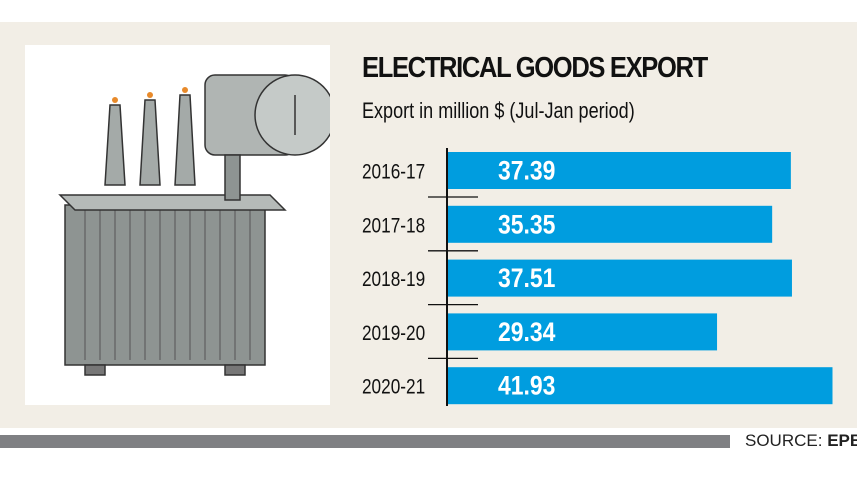 This screenshot has height=482, width=857. Describe the element at coordinates (393, 387) in the screenshot. I see `category-label: 2020-21` at that location.